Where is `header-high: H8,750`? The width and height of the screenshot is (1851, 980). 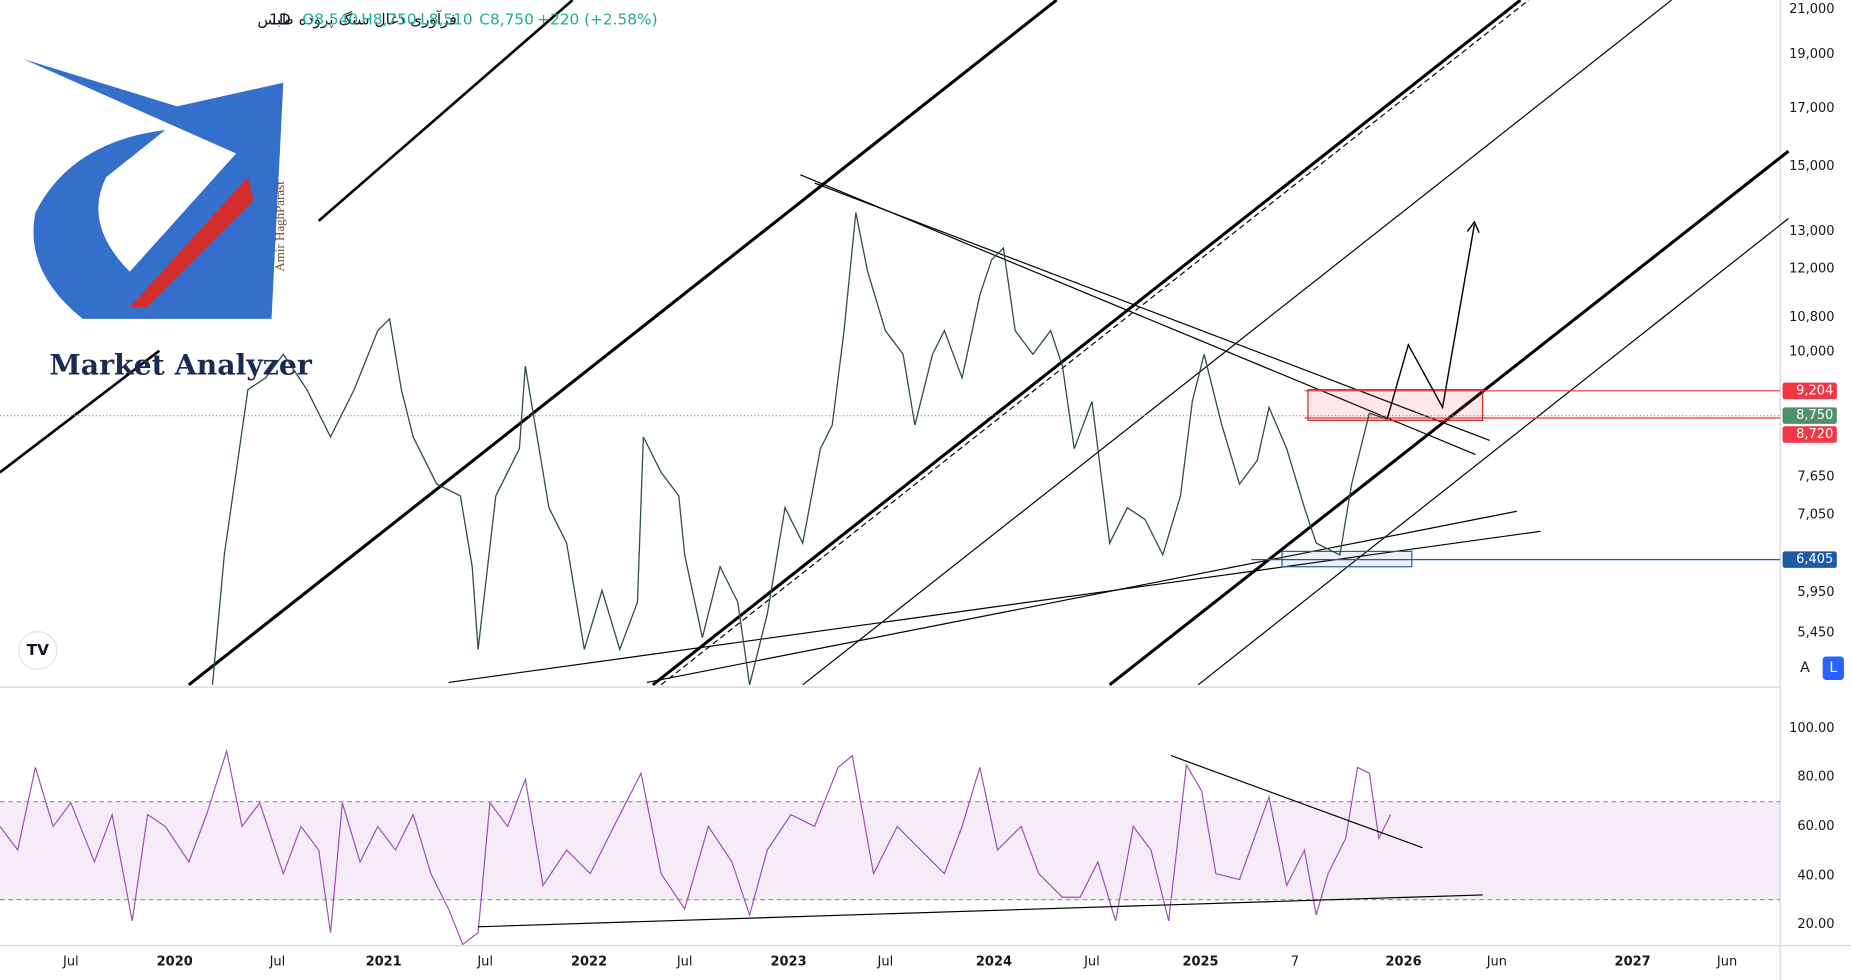
header-high: H8,750 is located at coordinates (388, 20).